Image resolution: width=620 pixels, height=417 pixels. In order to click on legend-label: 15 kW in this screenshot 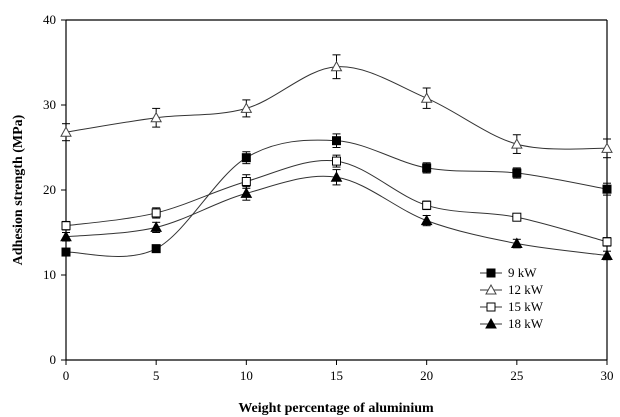, I will do `click(526, 306)`.